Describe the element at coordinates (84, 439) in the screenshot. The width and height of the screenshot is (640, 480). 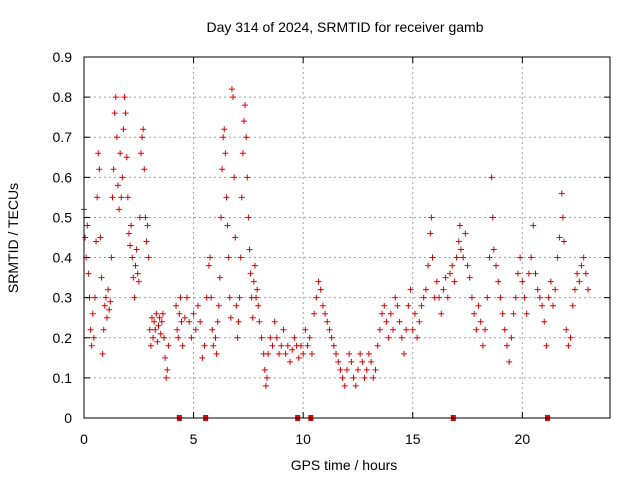
I see `x-tick-label: 0` at that location.